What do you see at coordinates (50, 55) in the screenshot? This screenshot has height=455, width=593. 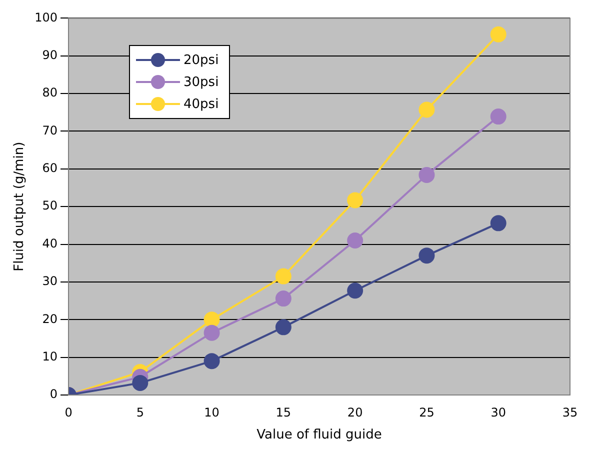 I see `y-tick-label: 90` at bounding box center [50, 55].